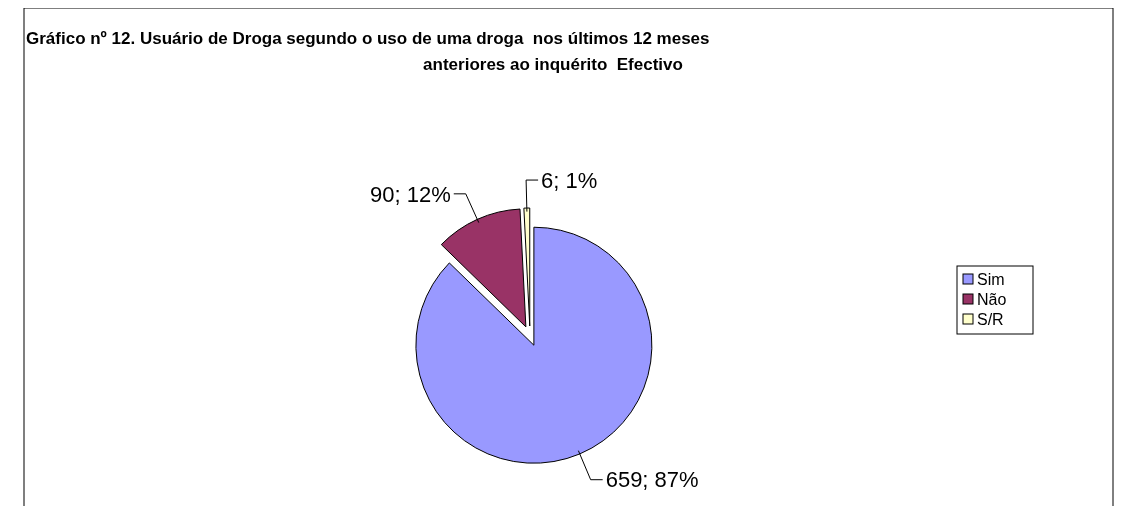  I want to click on data-label: 6; 1%, so click(569, 180).